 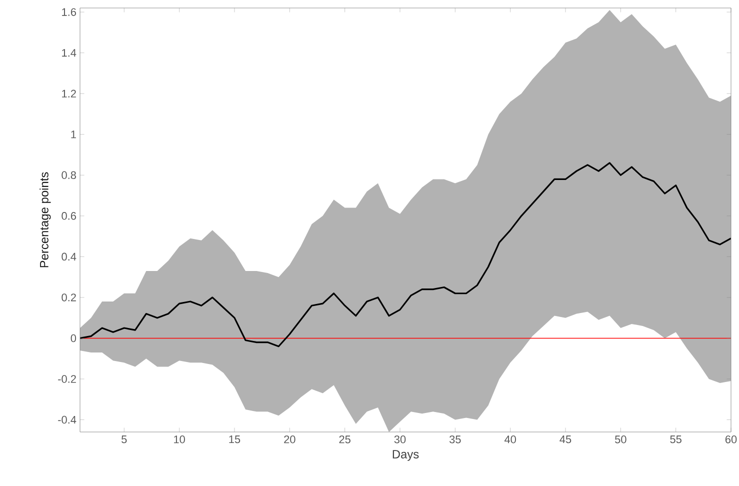 What do you see at coordinates (344, 440) in the screenshot?
I see `x-tick-label: 25` at bounding box center [344, 440].